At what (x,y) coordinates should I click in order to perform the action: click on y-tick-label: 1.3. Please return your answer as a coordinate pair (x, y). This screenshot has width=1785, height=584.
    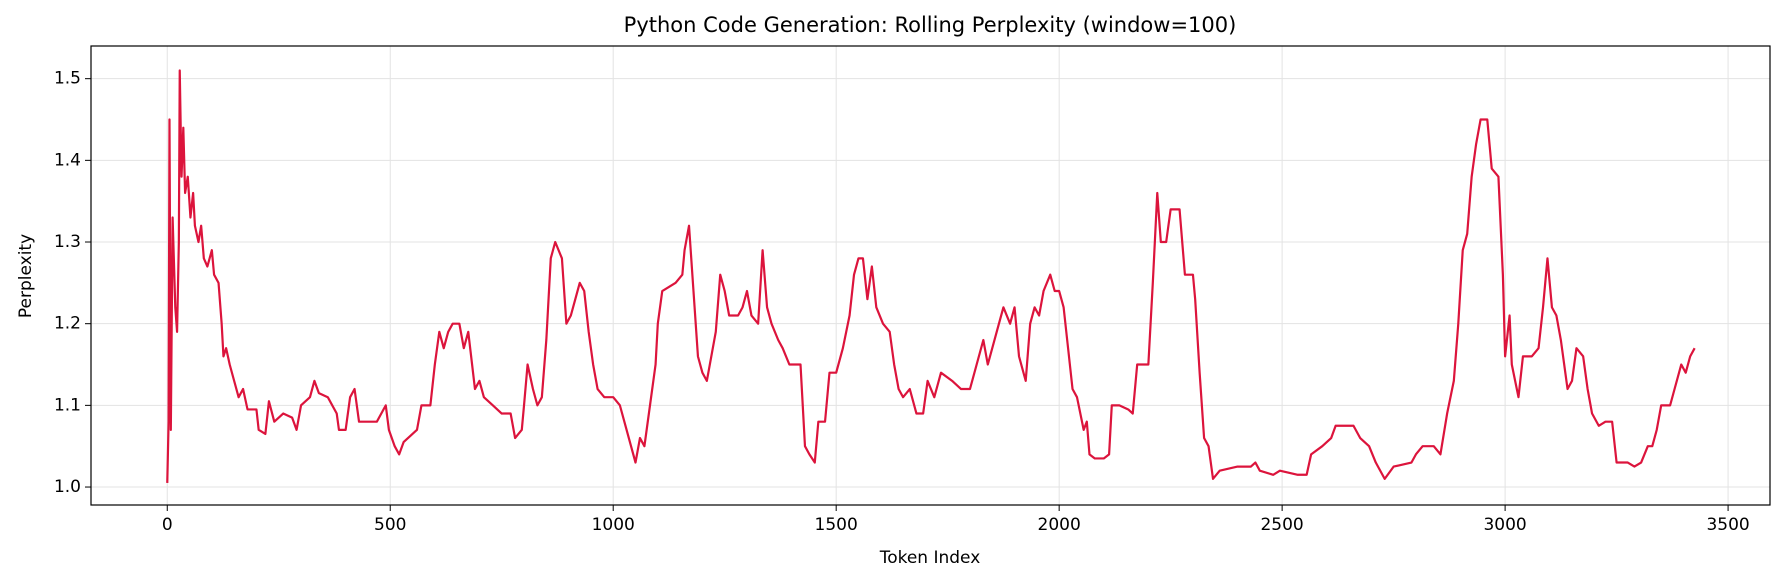
    Looking at the image, I should click on (67, 242).